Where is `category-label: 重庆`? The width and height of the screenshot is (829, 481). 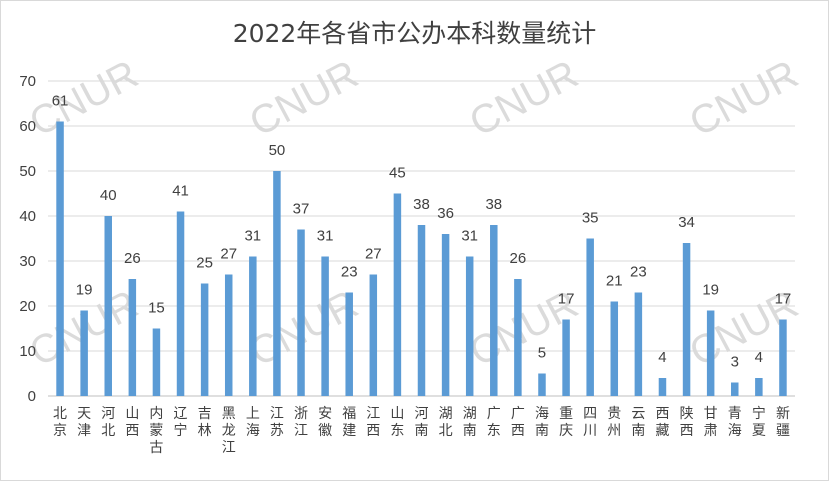
category-label: 重庆 is located at coordinates (566, 422).